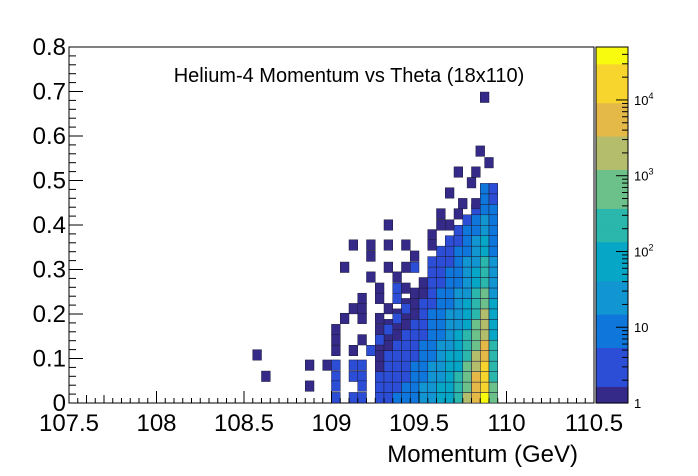 The height and width of the screenshot is (476, 698). What do you see at coordinates (643, 175) in the screenshot?
I see `palette-tick-label: 103` at bounding box center [643, 175].